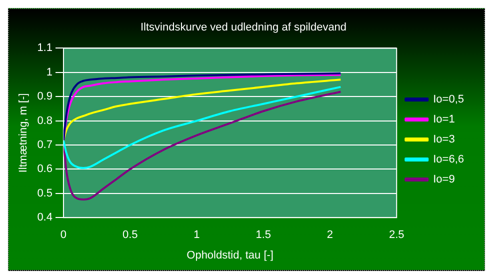  I want to click on x-tick-label: 1, so click(197, 235).